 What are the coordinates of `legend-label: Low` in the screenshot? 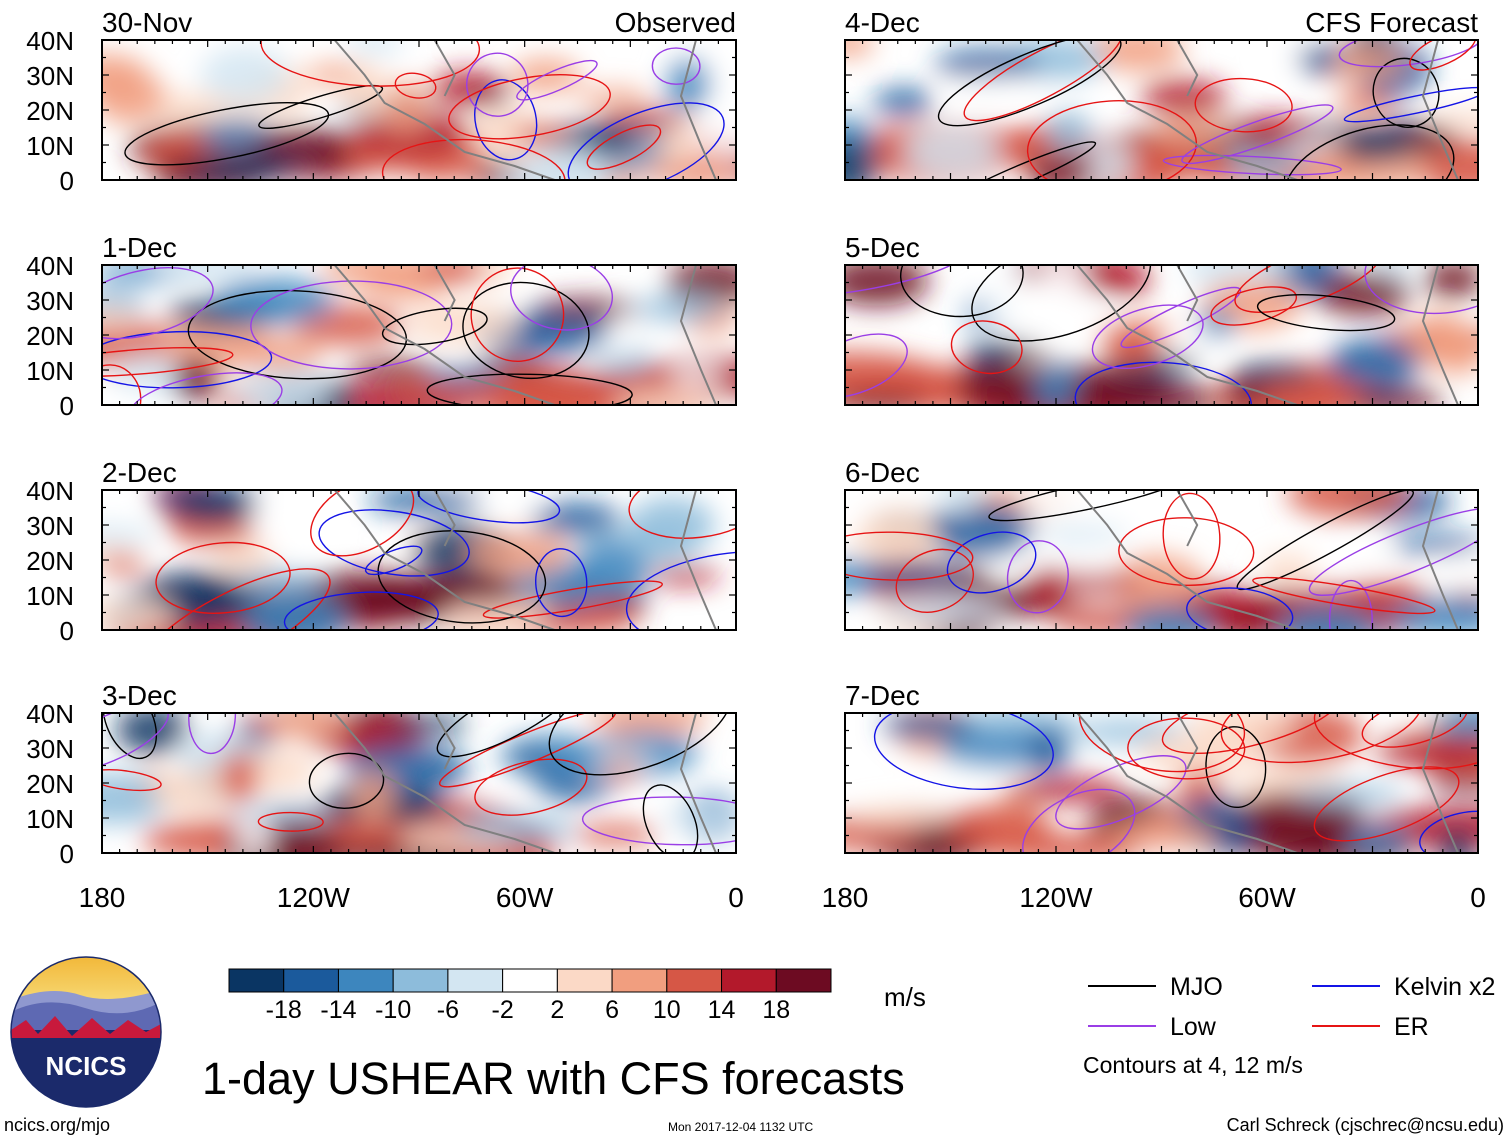 It's located at (1193, 1027).